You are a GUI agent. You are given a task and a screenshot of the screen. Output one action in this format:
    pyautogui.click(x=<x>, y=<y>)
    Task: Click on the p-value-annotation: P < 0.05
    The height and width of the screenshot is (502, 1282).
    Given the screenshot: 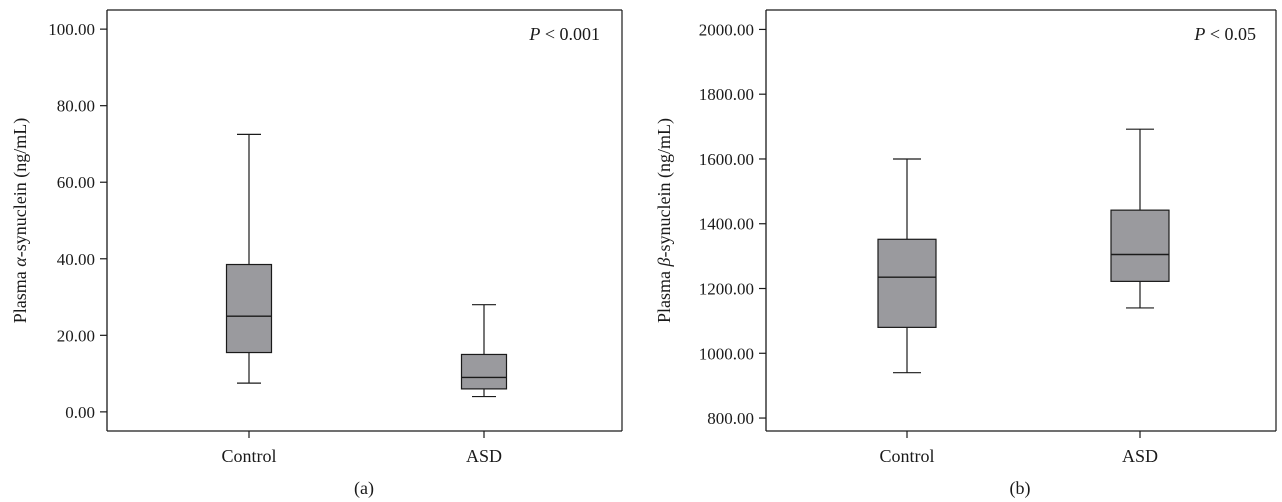 What is the action you would take?
    pyautogui.click(x=1224, y=34)
    